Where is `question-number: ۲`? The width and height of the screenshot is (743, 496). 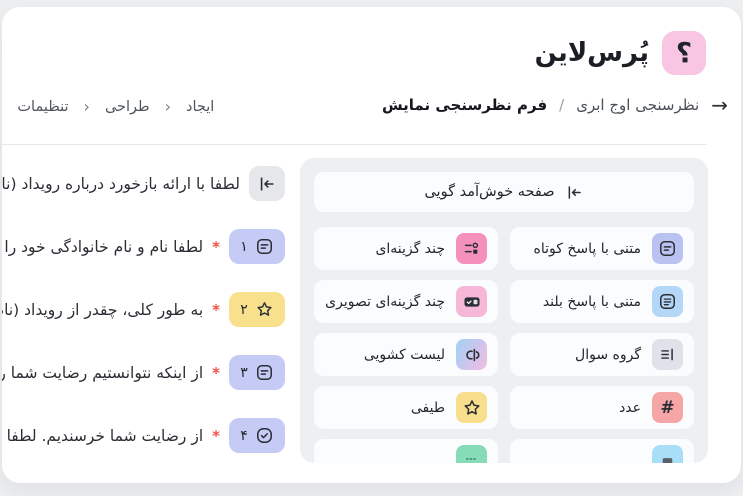 question-number: ۲ is located at coordinates (244, 309).